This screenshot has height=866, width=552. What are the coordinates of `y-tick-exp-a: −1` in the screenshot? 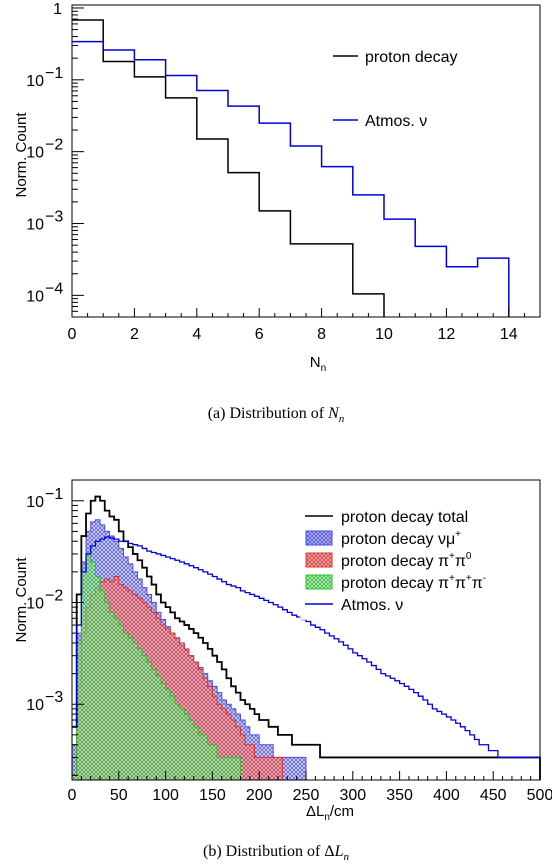 It's located at (54, 73).